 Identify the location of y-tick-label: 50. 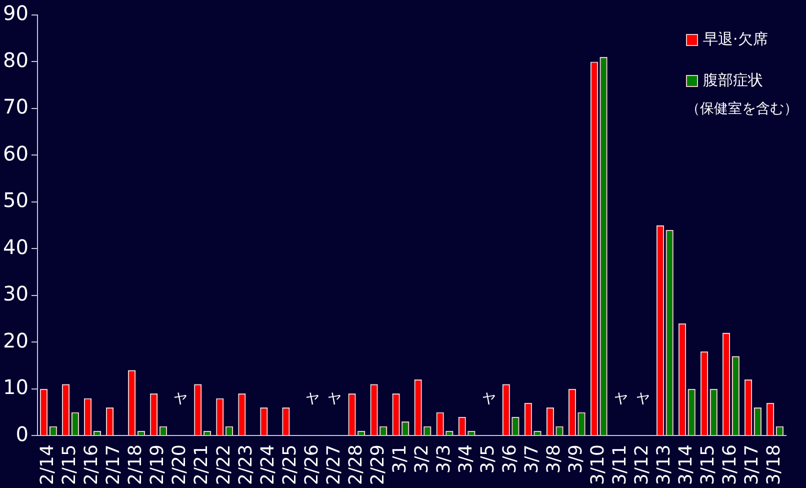
(15, 200).